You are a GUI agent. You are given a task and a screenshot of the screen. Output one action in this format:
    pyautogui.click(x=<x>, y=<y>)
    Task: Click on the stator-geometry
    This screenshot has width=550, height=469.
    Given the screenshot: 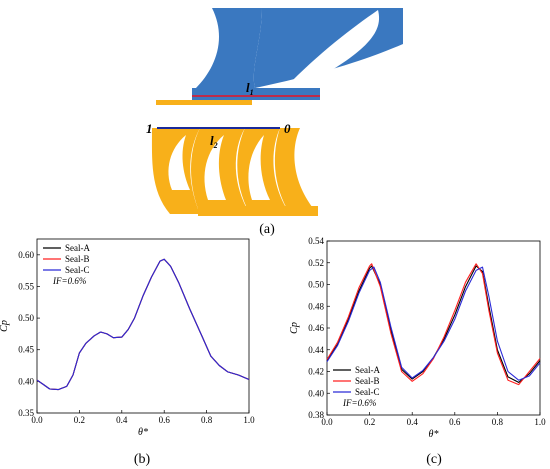 What is the action you would take?
    pyautogui.click(x=297, y=54)
    